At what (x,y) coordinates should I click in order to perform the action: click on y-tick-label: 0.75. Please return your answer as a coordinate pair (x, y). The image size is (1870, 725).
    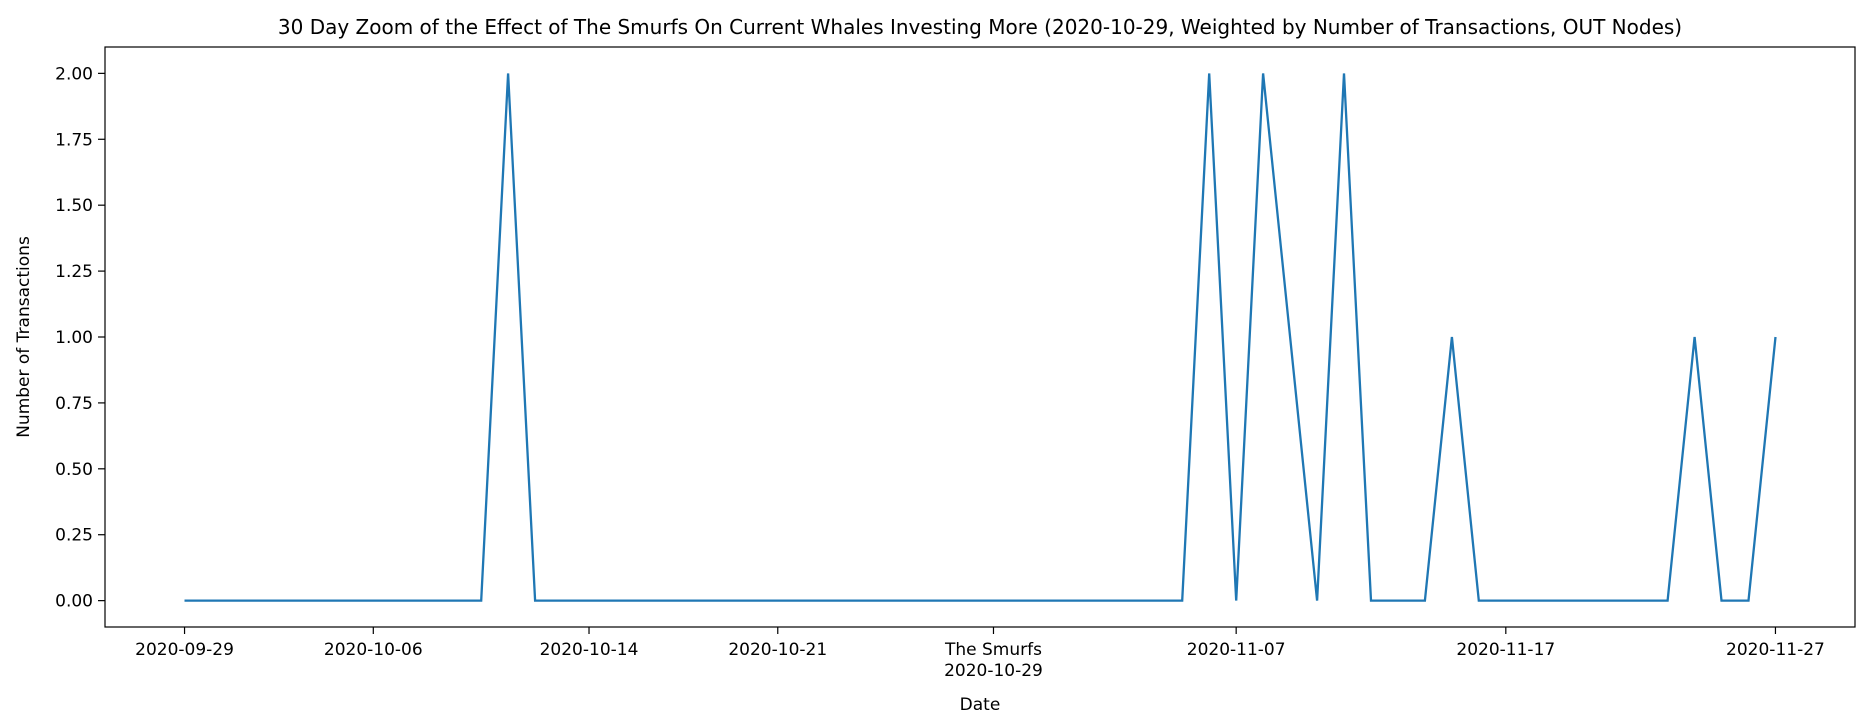
    Looking at the image, I should click on (74, 404).